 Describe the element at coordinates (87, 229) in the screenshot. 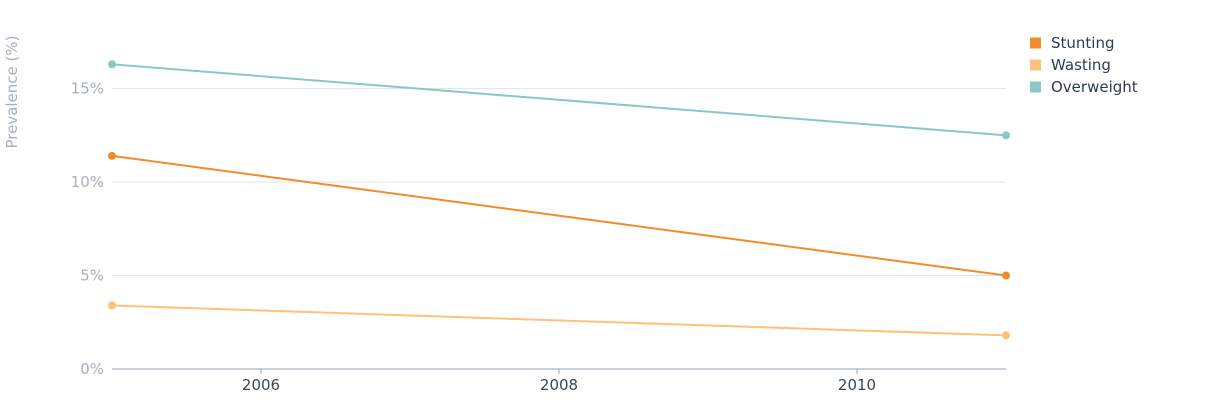

I see `y-axis-ticks: 0% 5% 10% 15%` at that location.